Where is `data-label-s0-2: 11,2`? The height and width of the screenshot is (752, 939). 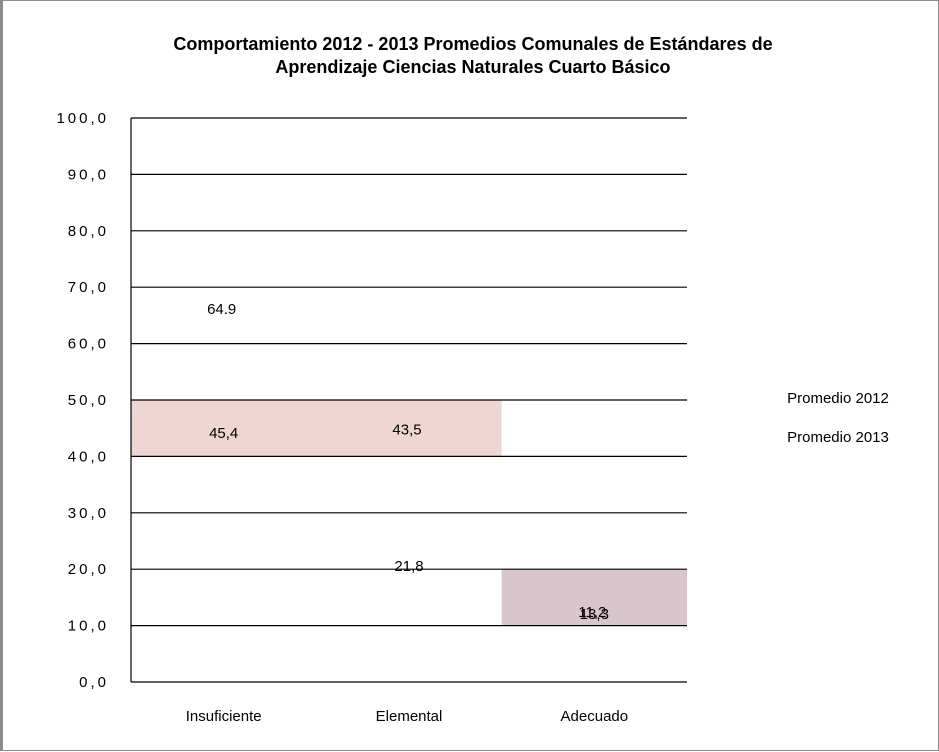
data-label-s0-2: 11,2 is located at coordinates (592, 612).